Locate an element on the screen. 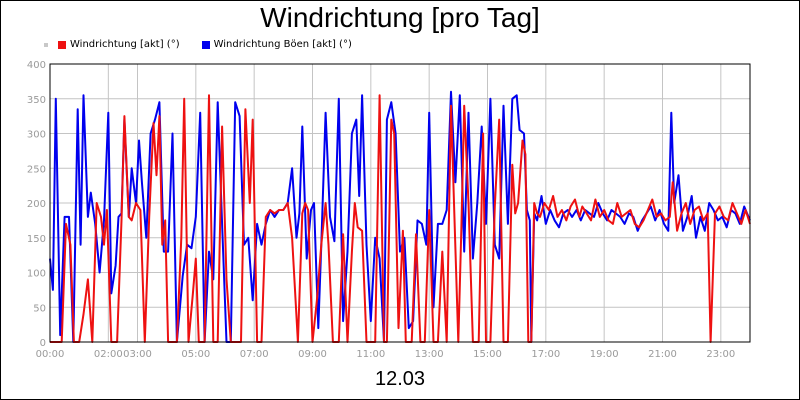 The width and height of the screenshot is (800, 400). legend-item-series-1: Windrichtung Böen [akt] (°) is located at coordinates (276, 44).